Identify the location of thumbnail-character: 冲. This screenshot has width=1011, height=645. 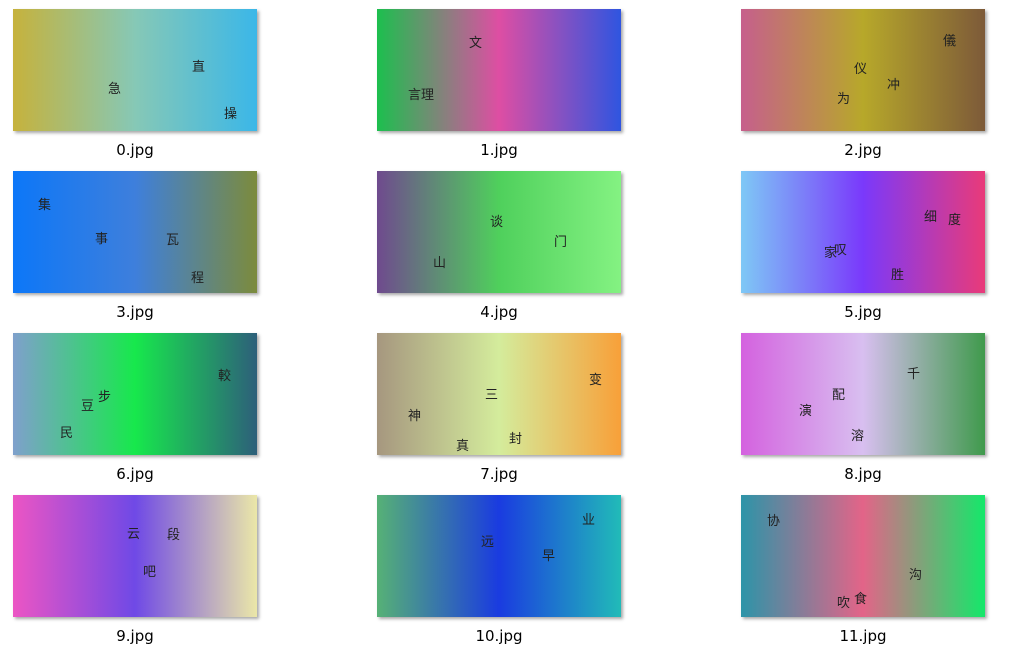
(894, 85).